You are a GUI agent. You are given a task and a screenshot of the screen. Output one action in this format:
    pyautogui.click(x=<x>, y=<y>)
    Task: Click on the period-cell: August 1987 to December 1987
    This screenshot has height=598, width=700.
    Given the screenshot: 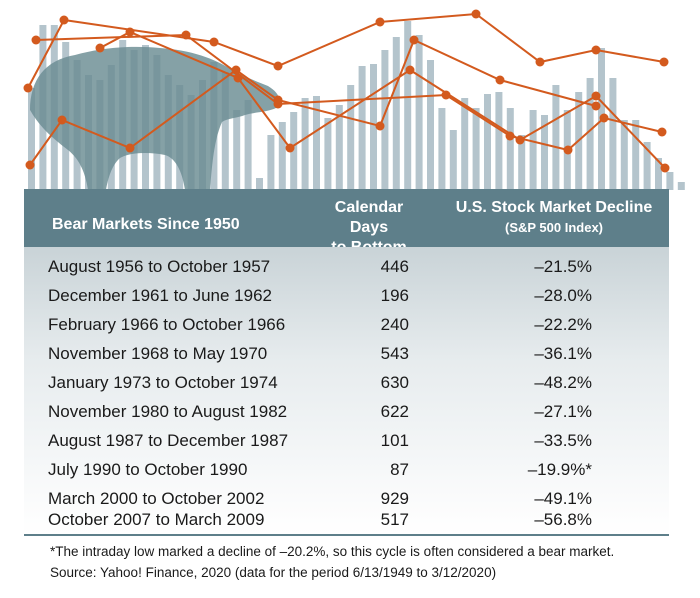 What is the action you would take?
    pyautogui.click(x=168, y=440)
    